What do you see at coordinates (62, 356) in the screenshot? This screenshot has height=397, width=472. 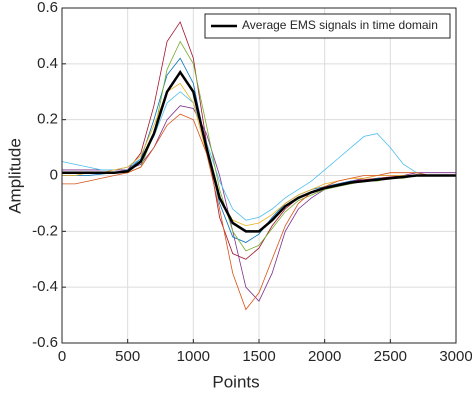 I see `x-tick-label: 0` at bounding box center [62, 356].